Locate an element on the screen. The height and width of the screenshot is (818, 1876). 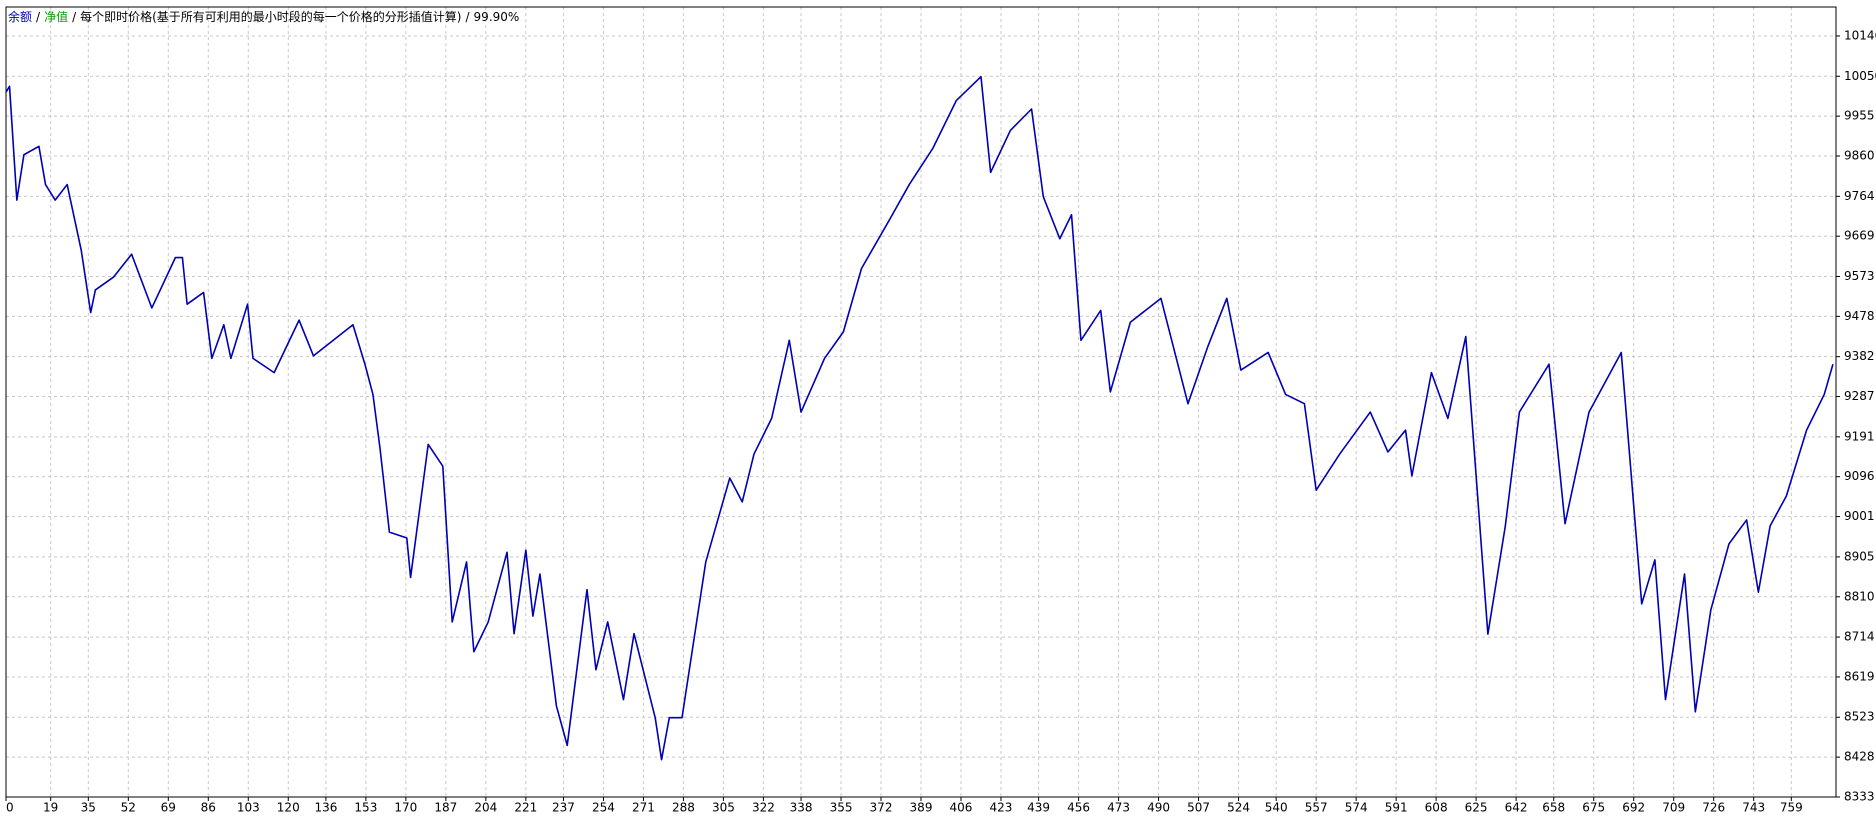
x-tick-label: 389 is located at coordinates (921, 808).